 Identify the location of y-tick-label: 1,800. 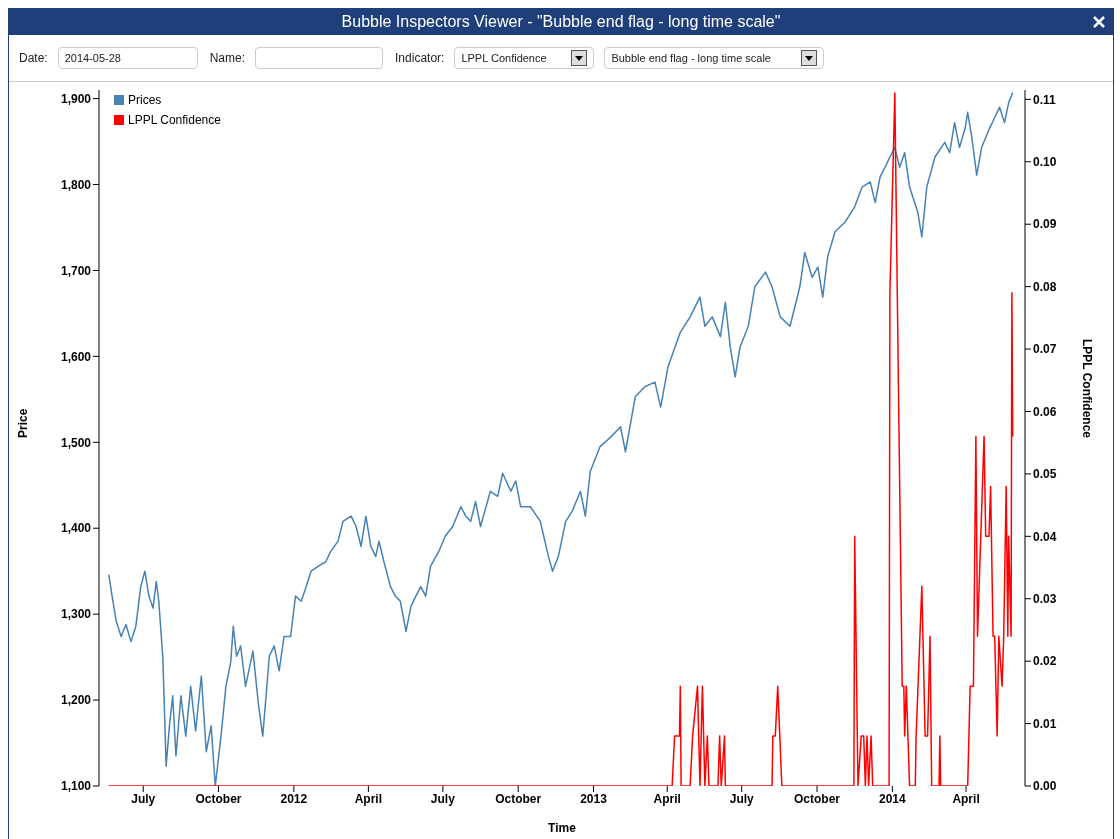
(76, 184).